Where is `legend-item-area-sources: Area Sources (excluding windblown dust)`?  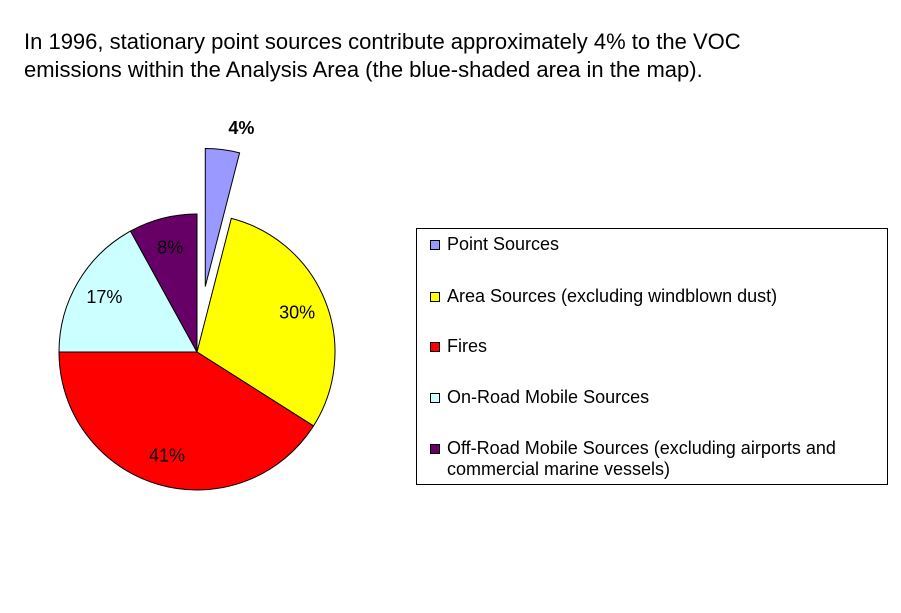 legend-item-area-sources: Area Sources (excluding windblown dust) is located at coordinates (653, 296).